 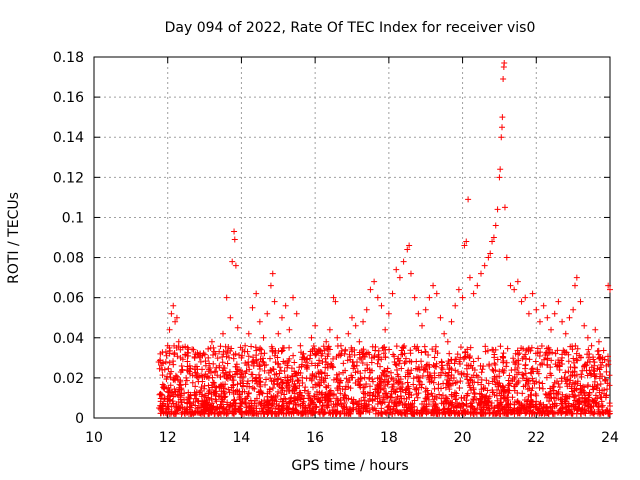 I want to click on x-tick-label: 22, so click(x=536, y=438).